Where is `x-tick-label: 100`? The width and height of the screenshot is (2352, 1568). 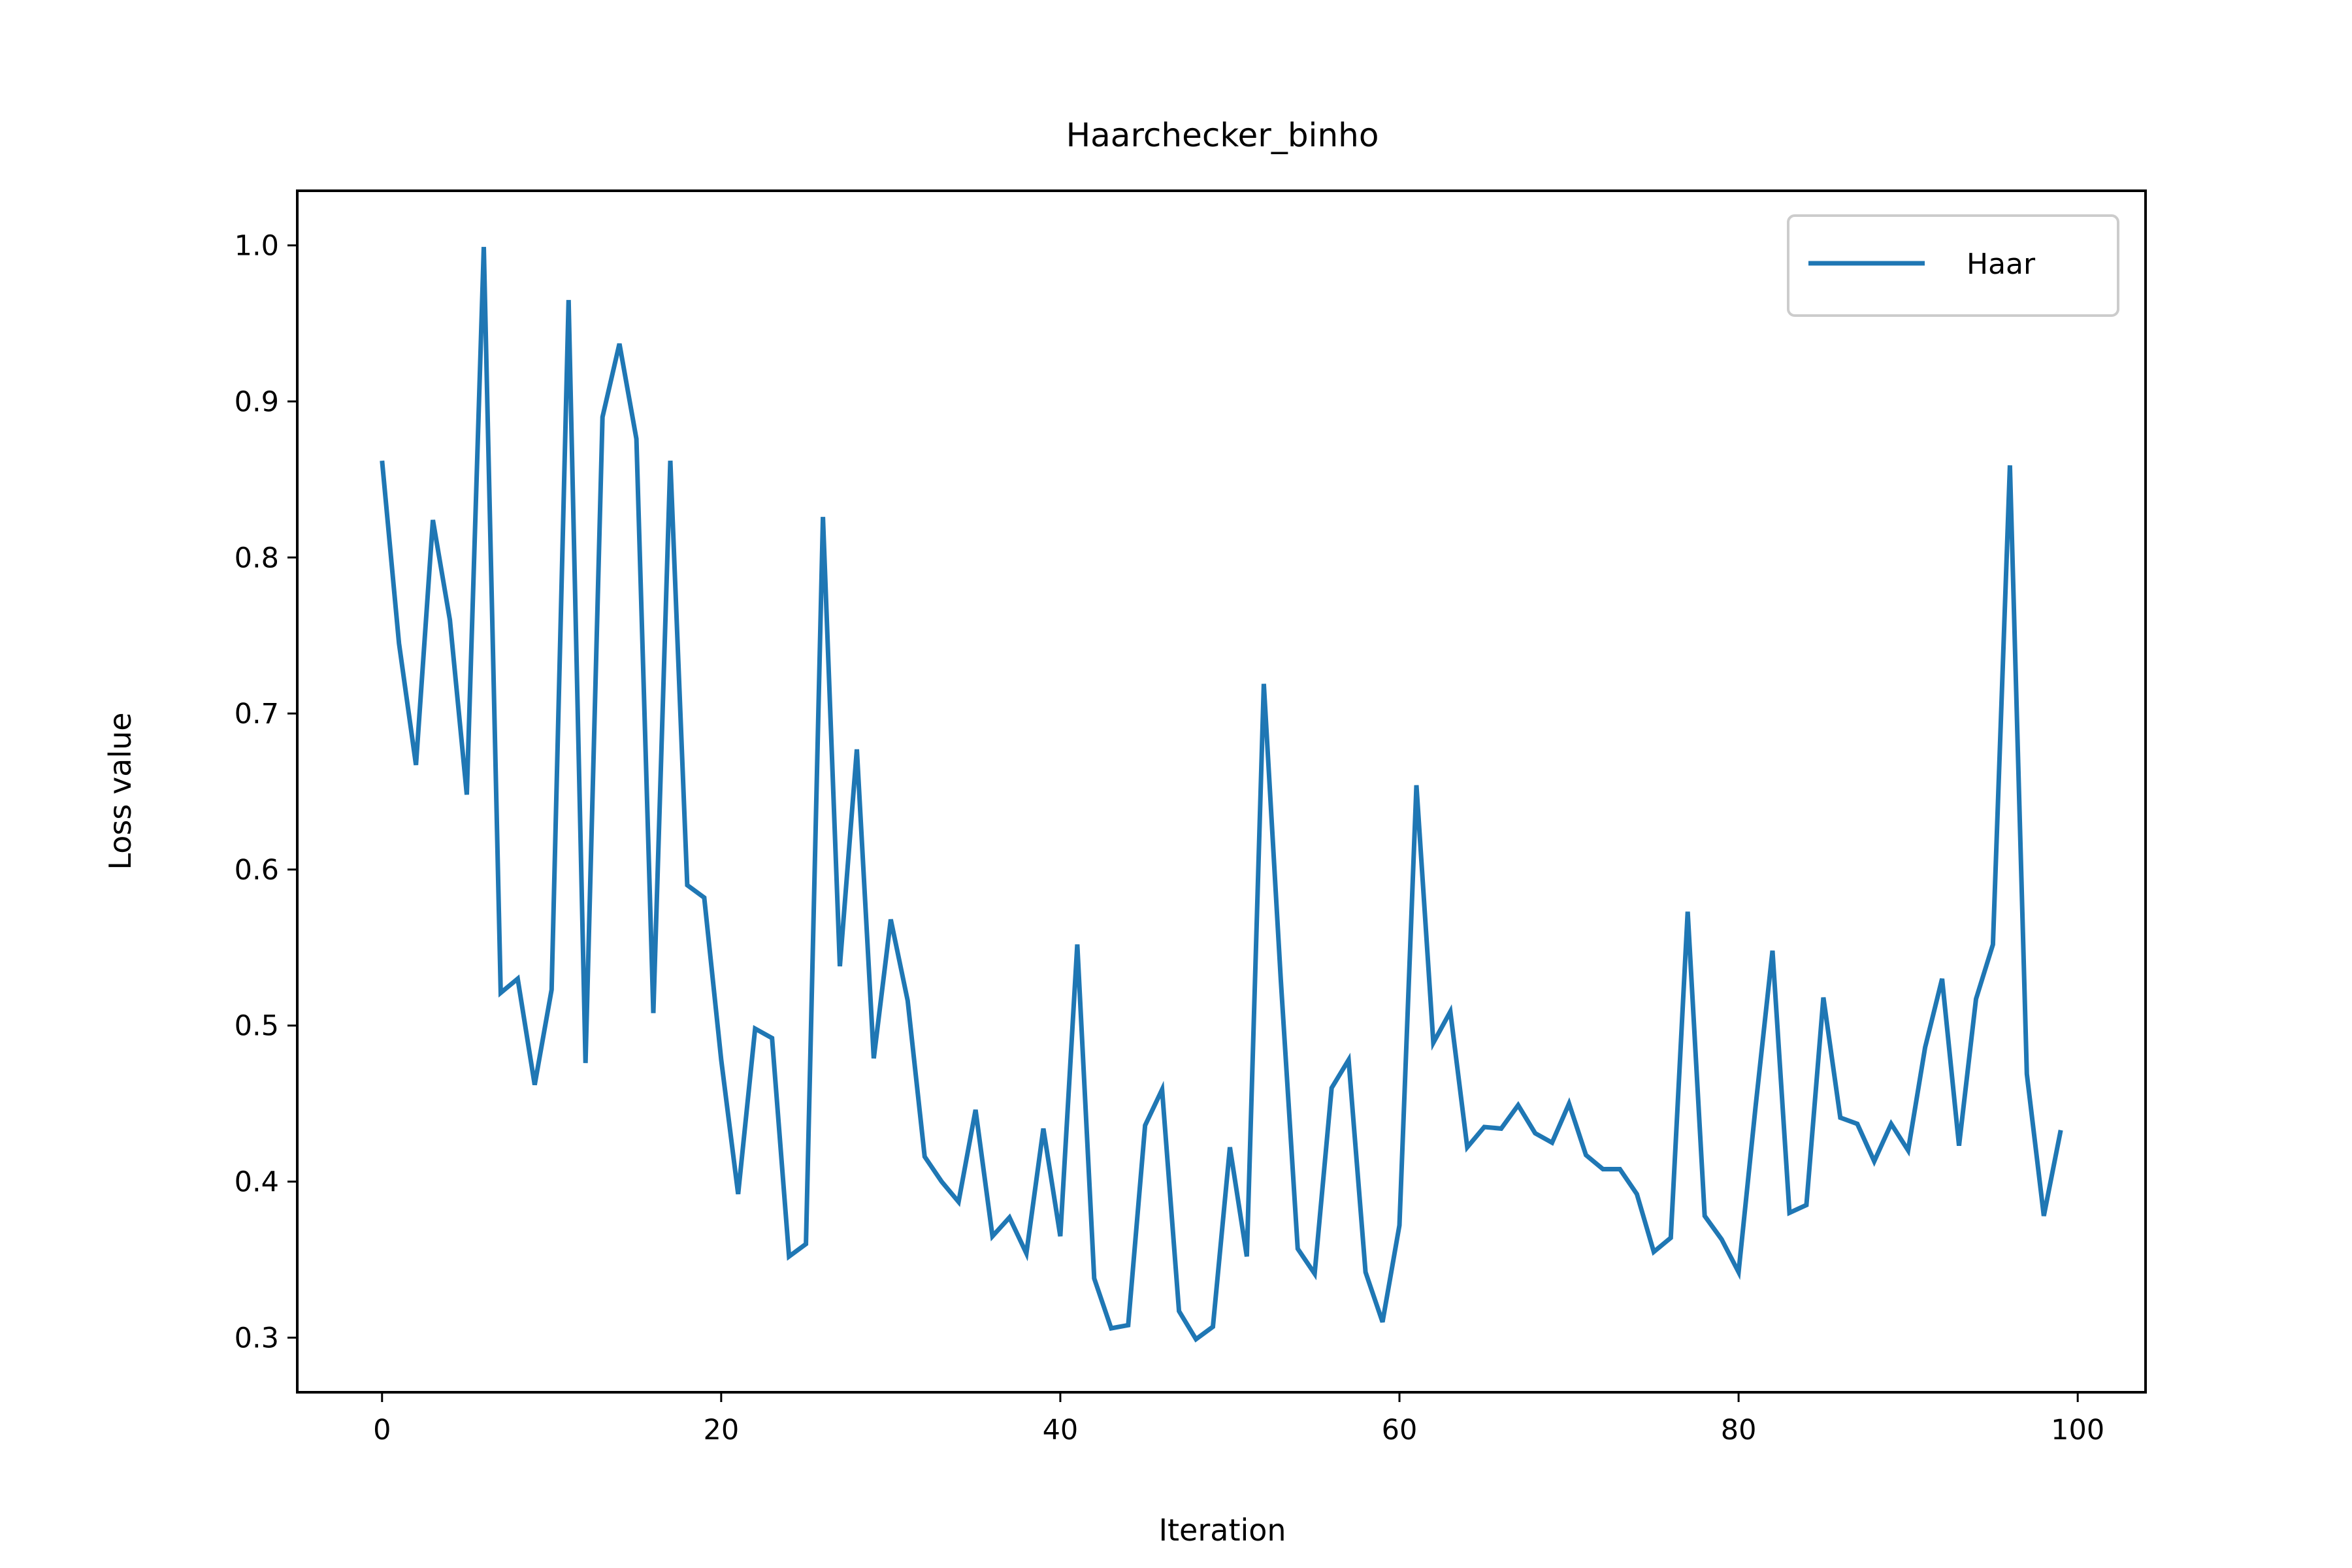 x-tick-label: 100 is located at coordinates (2077, 1430).